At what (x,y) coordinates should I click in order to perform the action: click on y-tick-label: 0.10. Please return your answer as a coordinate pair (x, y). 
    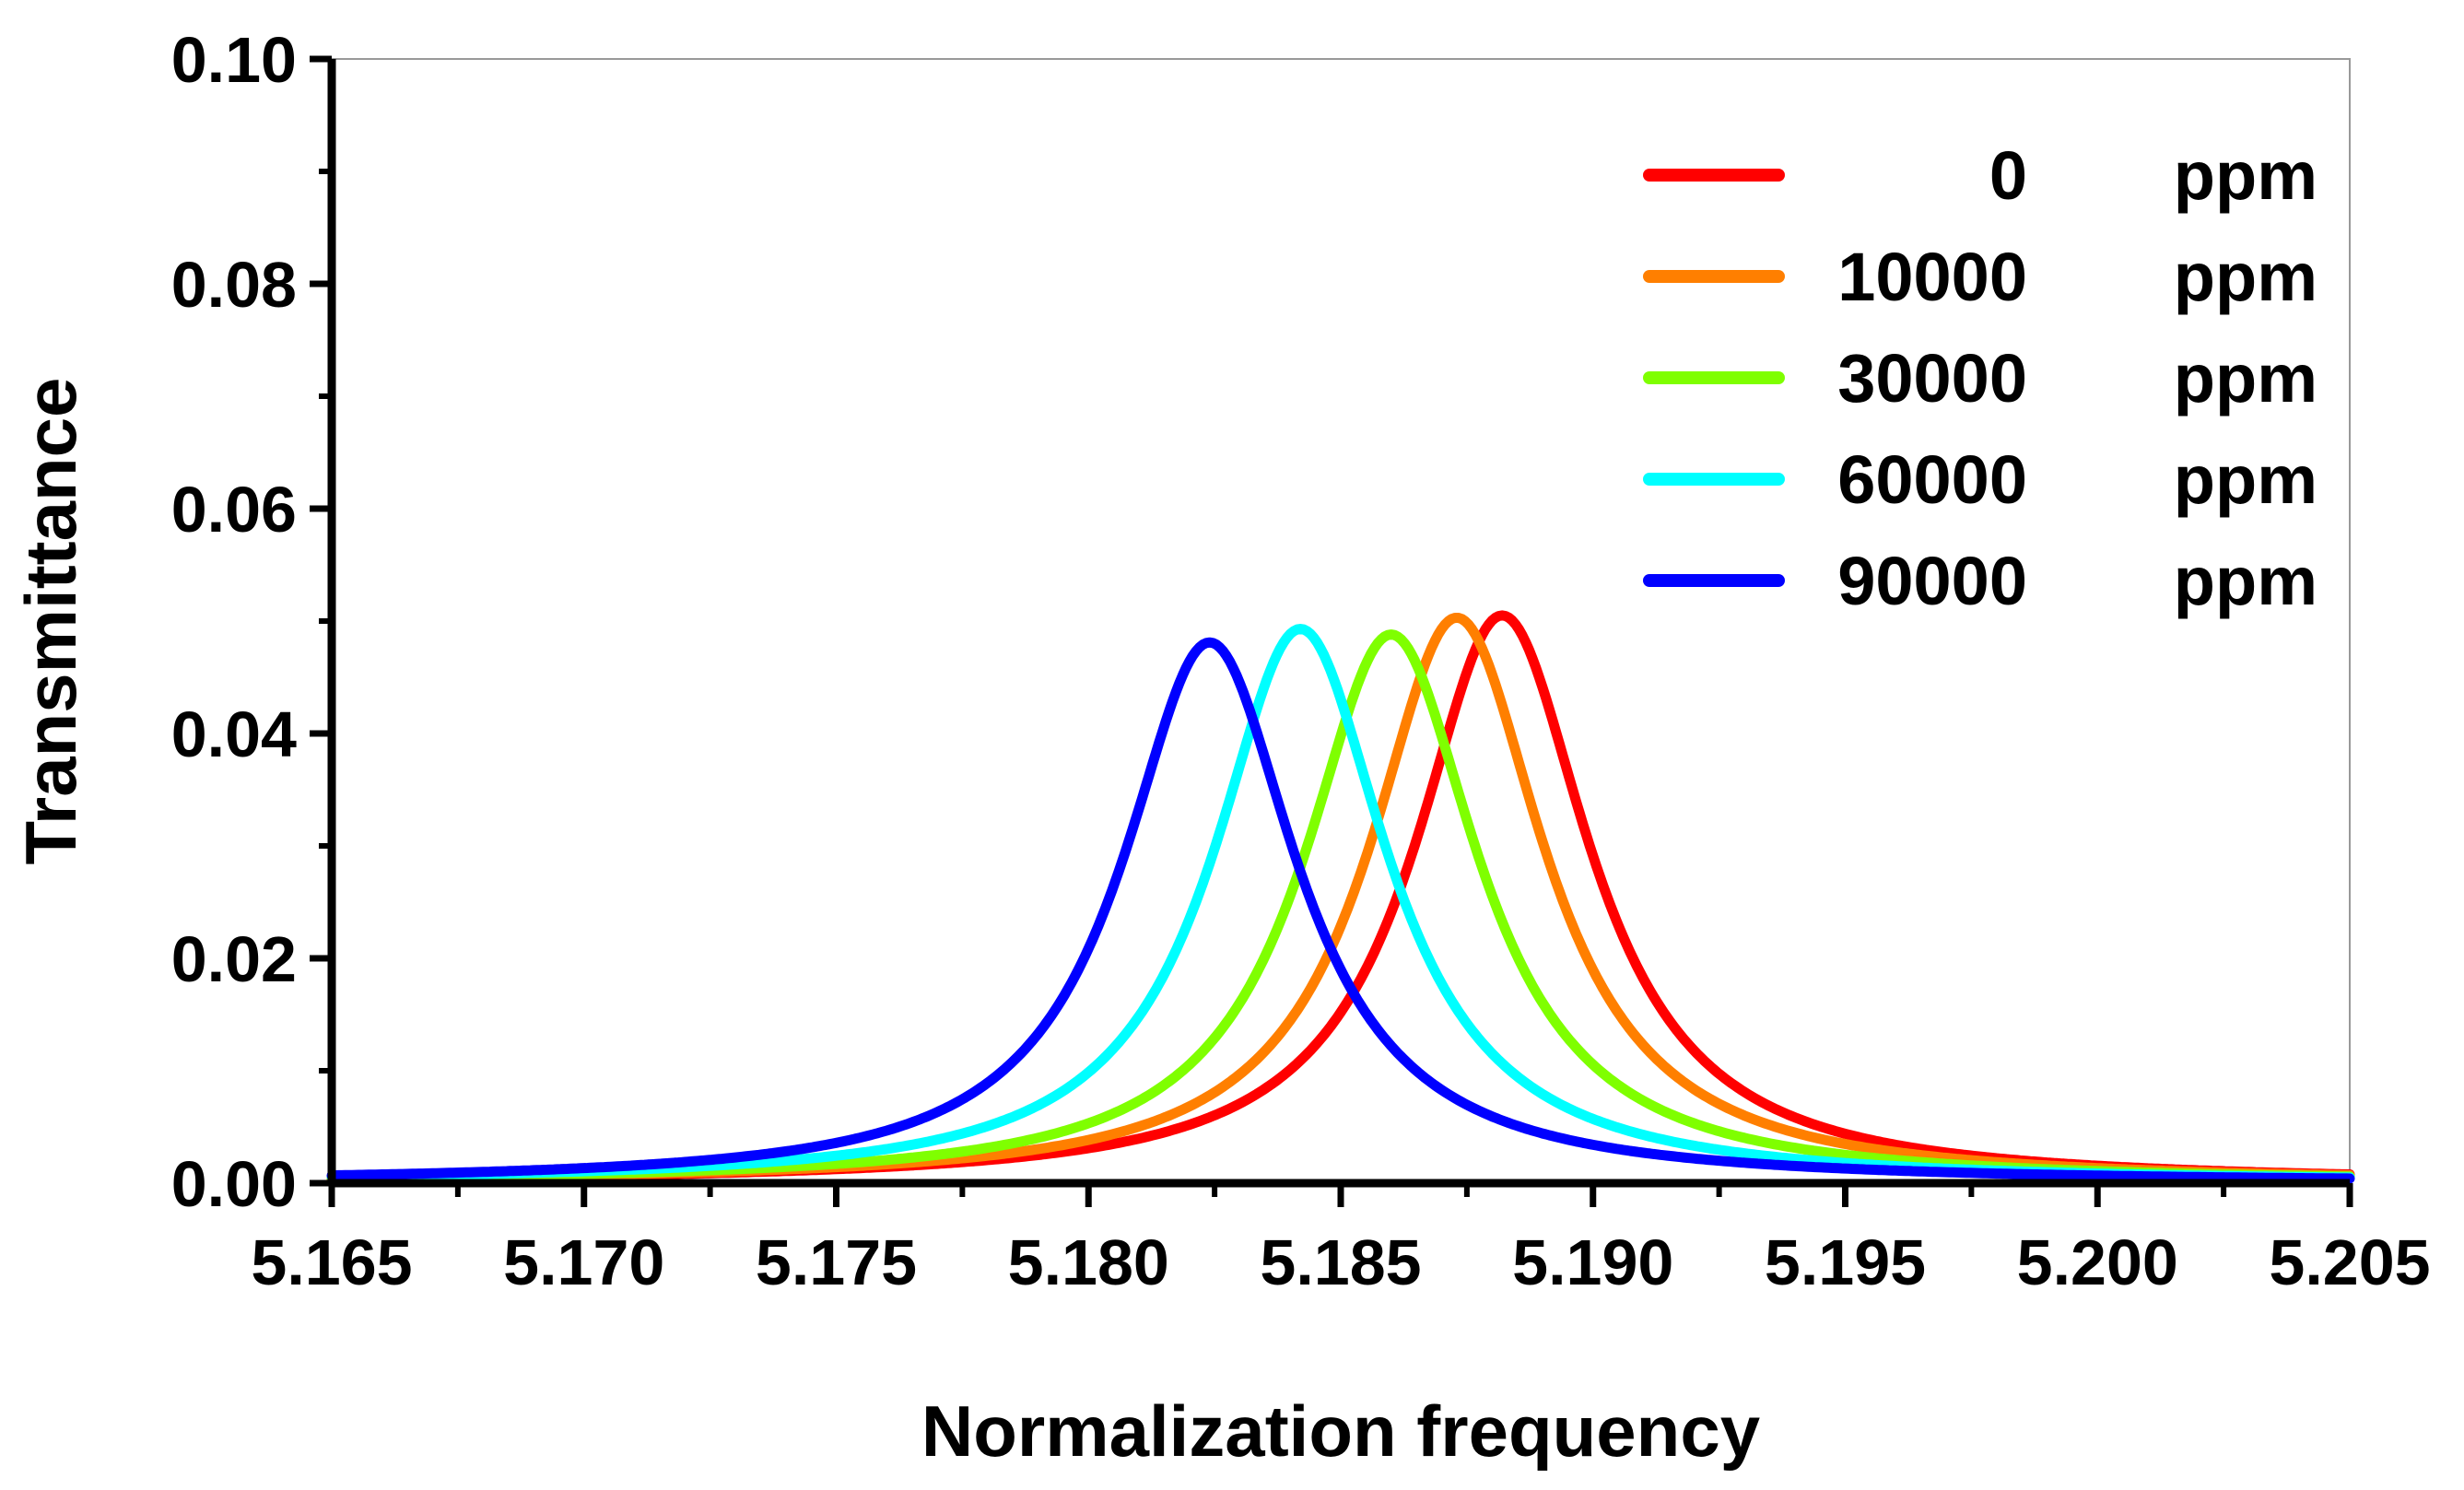
    Looking at the image, I should click on (234, 60).